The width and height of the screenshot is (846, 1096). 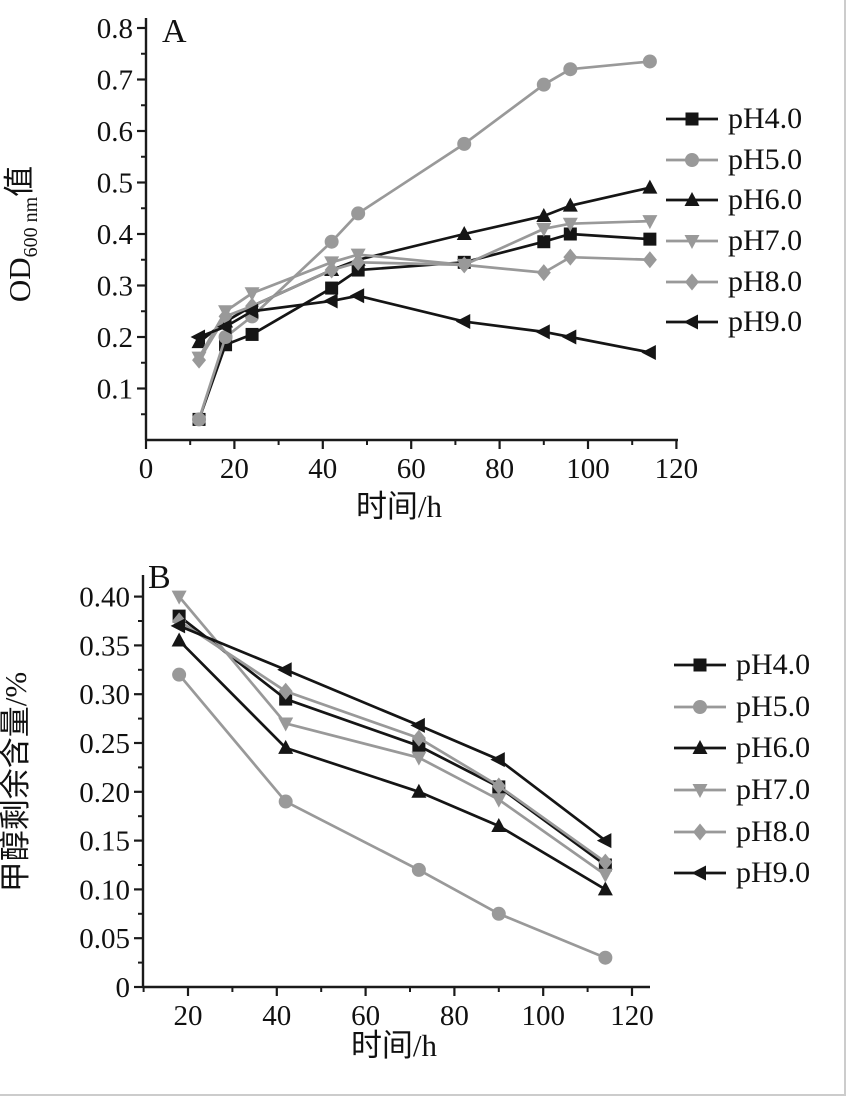 I want to click on y-tick-label: 0.30, so click(x=104, y=695).